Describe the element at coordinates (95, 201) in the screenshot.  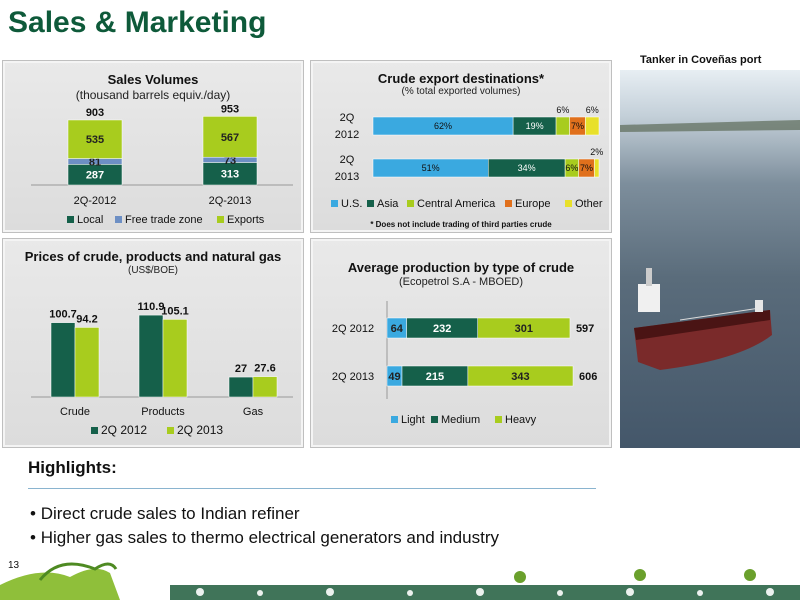
I see `x-tick-label: 2Q-2012` at that location.